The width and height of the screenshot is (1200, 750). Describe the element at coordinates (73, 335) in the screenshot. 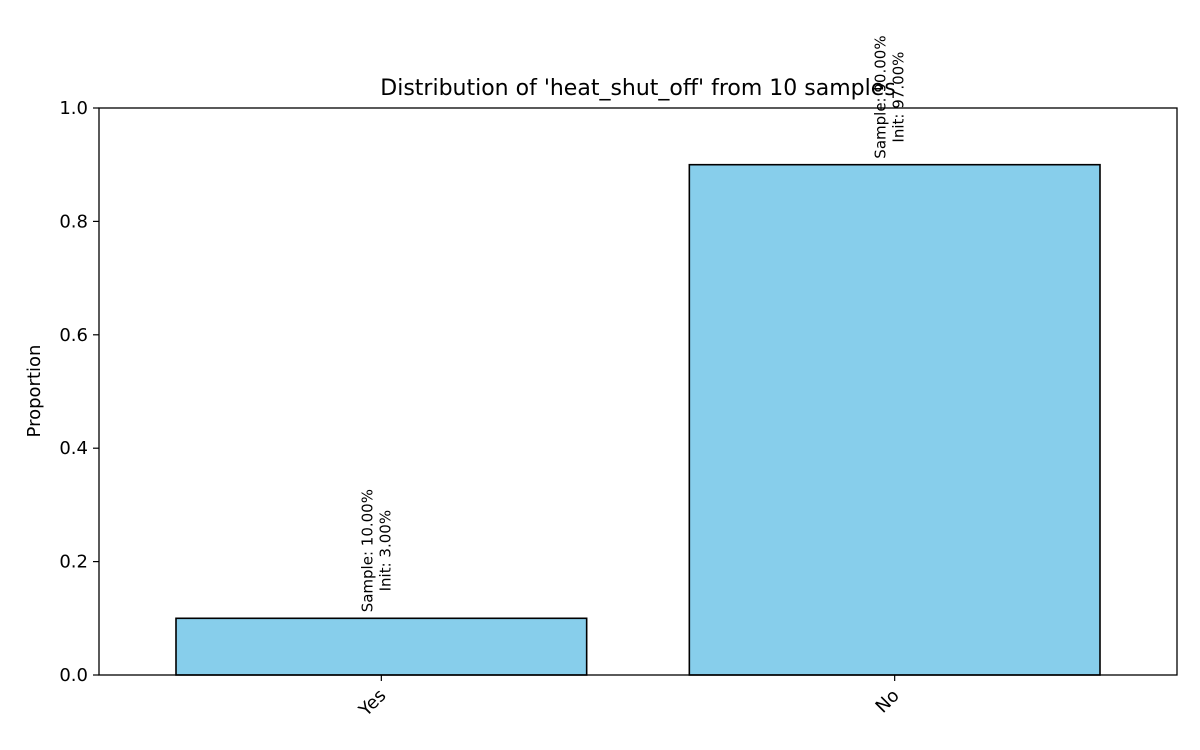

I see `y-tick-label: 0.6` at that location.